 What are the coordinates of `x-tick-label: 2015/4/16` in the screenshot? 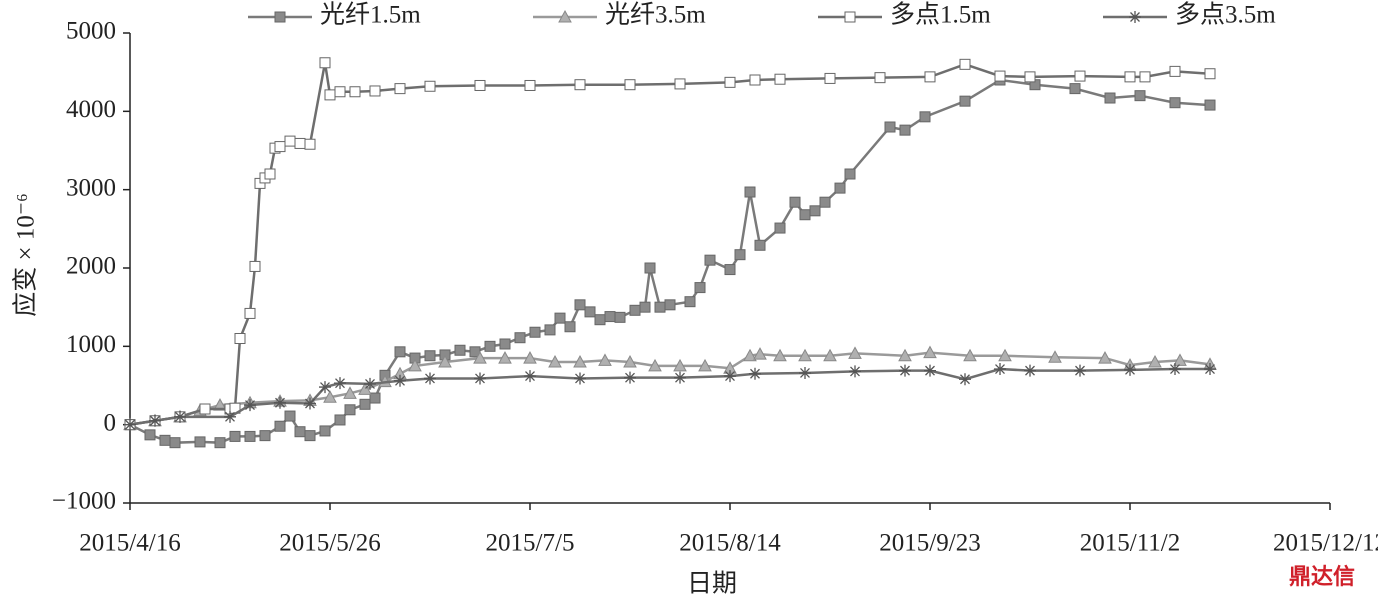 It's located at (129, 543).